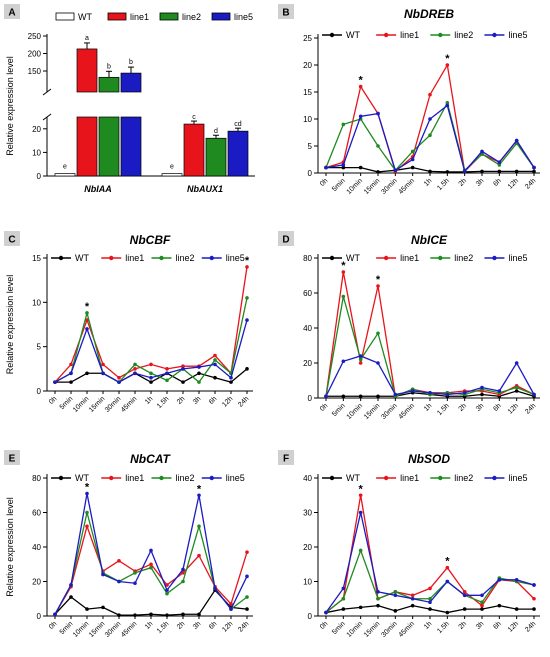  I want to click on bar-WT-NbIAA, so click(65, 175).